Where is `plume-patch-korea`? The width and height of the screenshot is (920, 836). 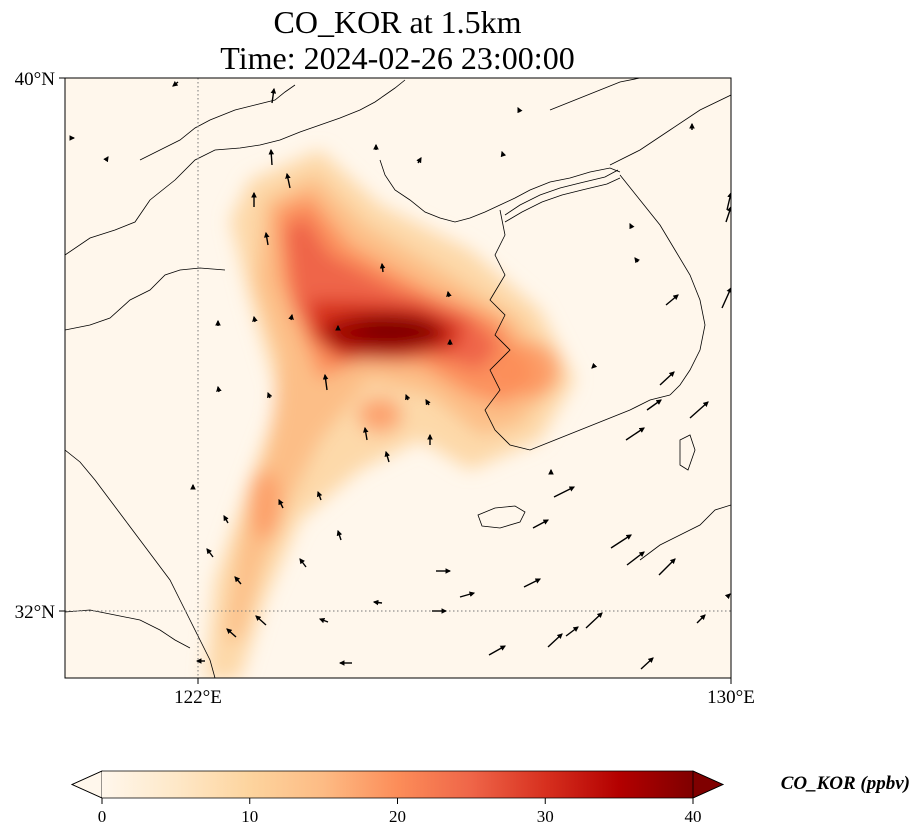
plume-patch-korea is located at coordinates (530, 370).